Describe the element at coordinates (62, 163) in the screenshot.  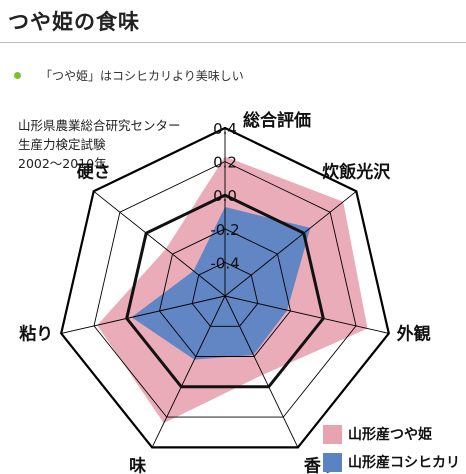
I see `source-line: 2002〜2010年` at that location.